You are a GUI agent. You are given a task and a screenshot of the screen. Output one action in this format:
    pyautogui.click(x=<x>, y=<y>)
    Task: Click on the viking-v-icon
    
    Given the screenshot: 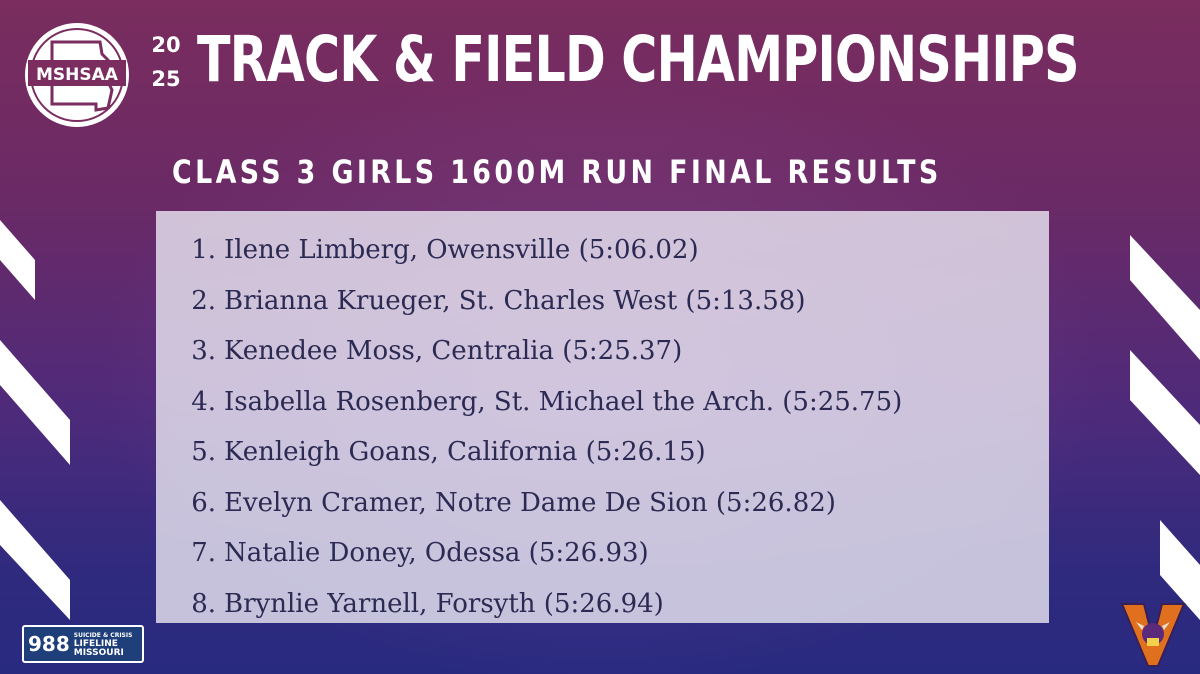 What is the action you would take?
    pyautogui.click(x=1153, y=635)
    